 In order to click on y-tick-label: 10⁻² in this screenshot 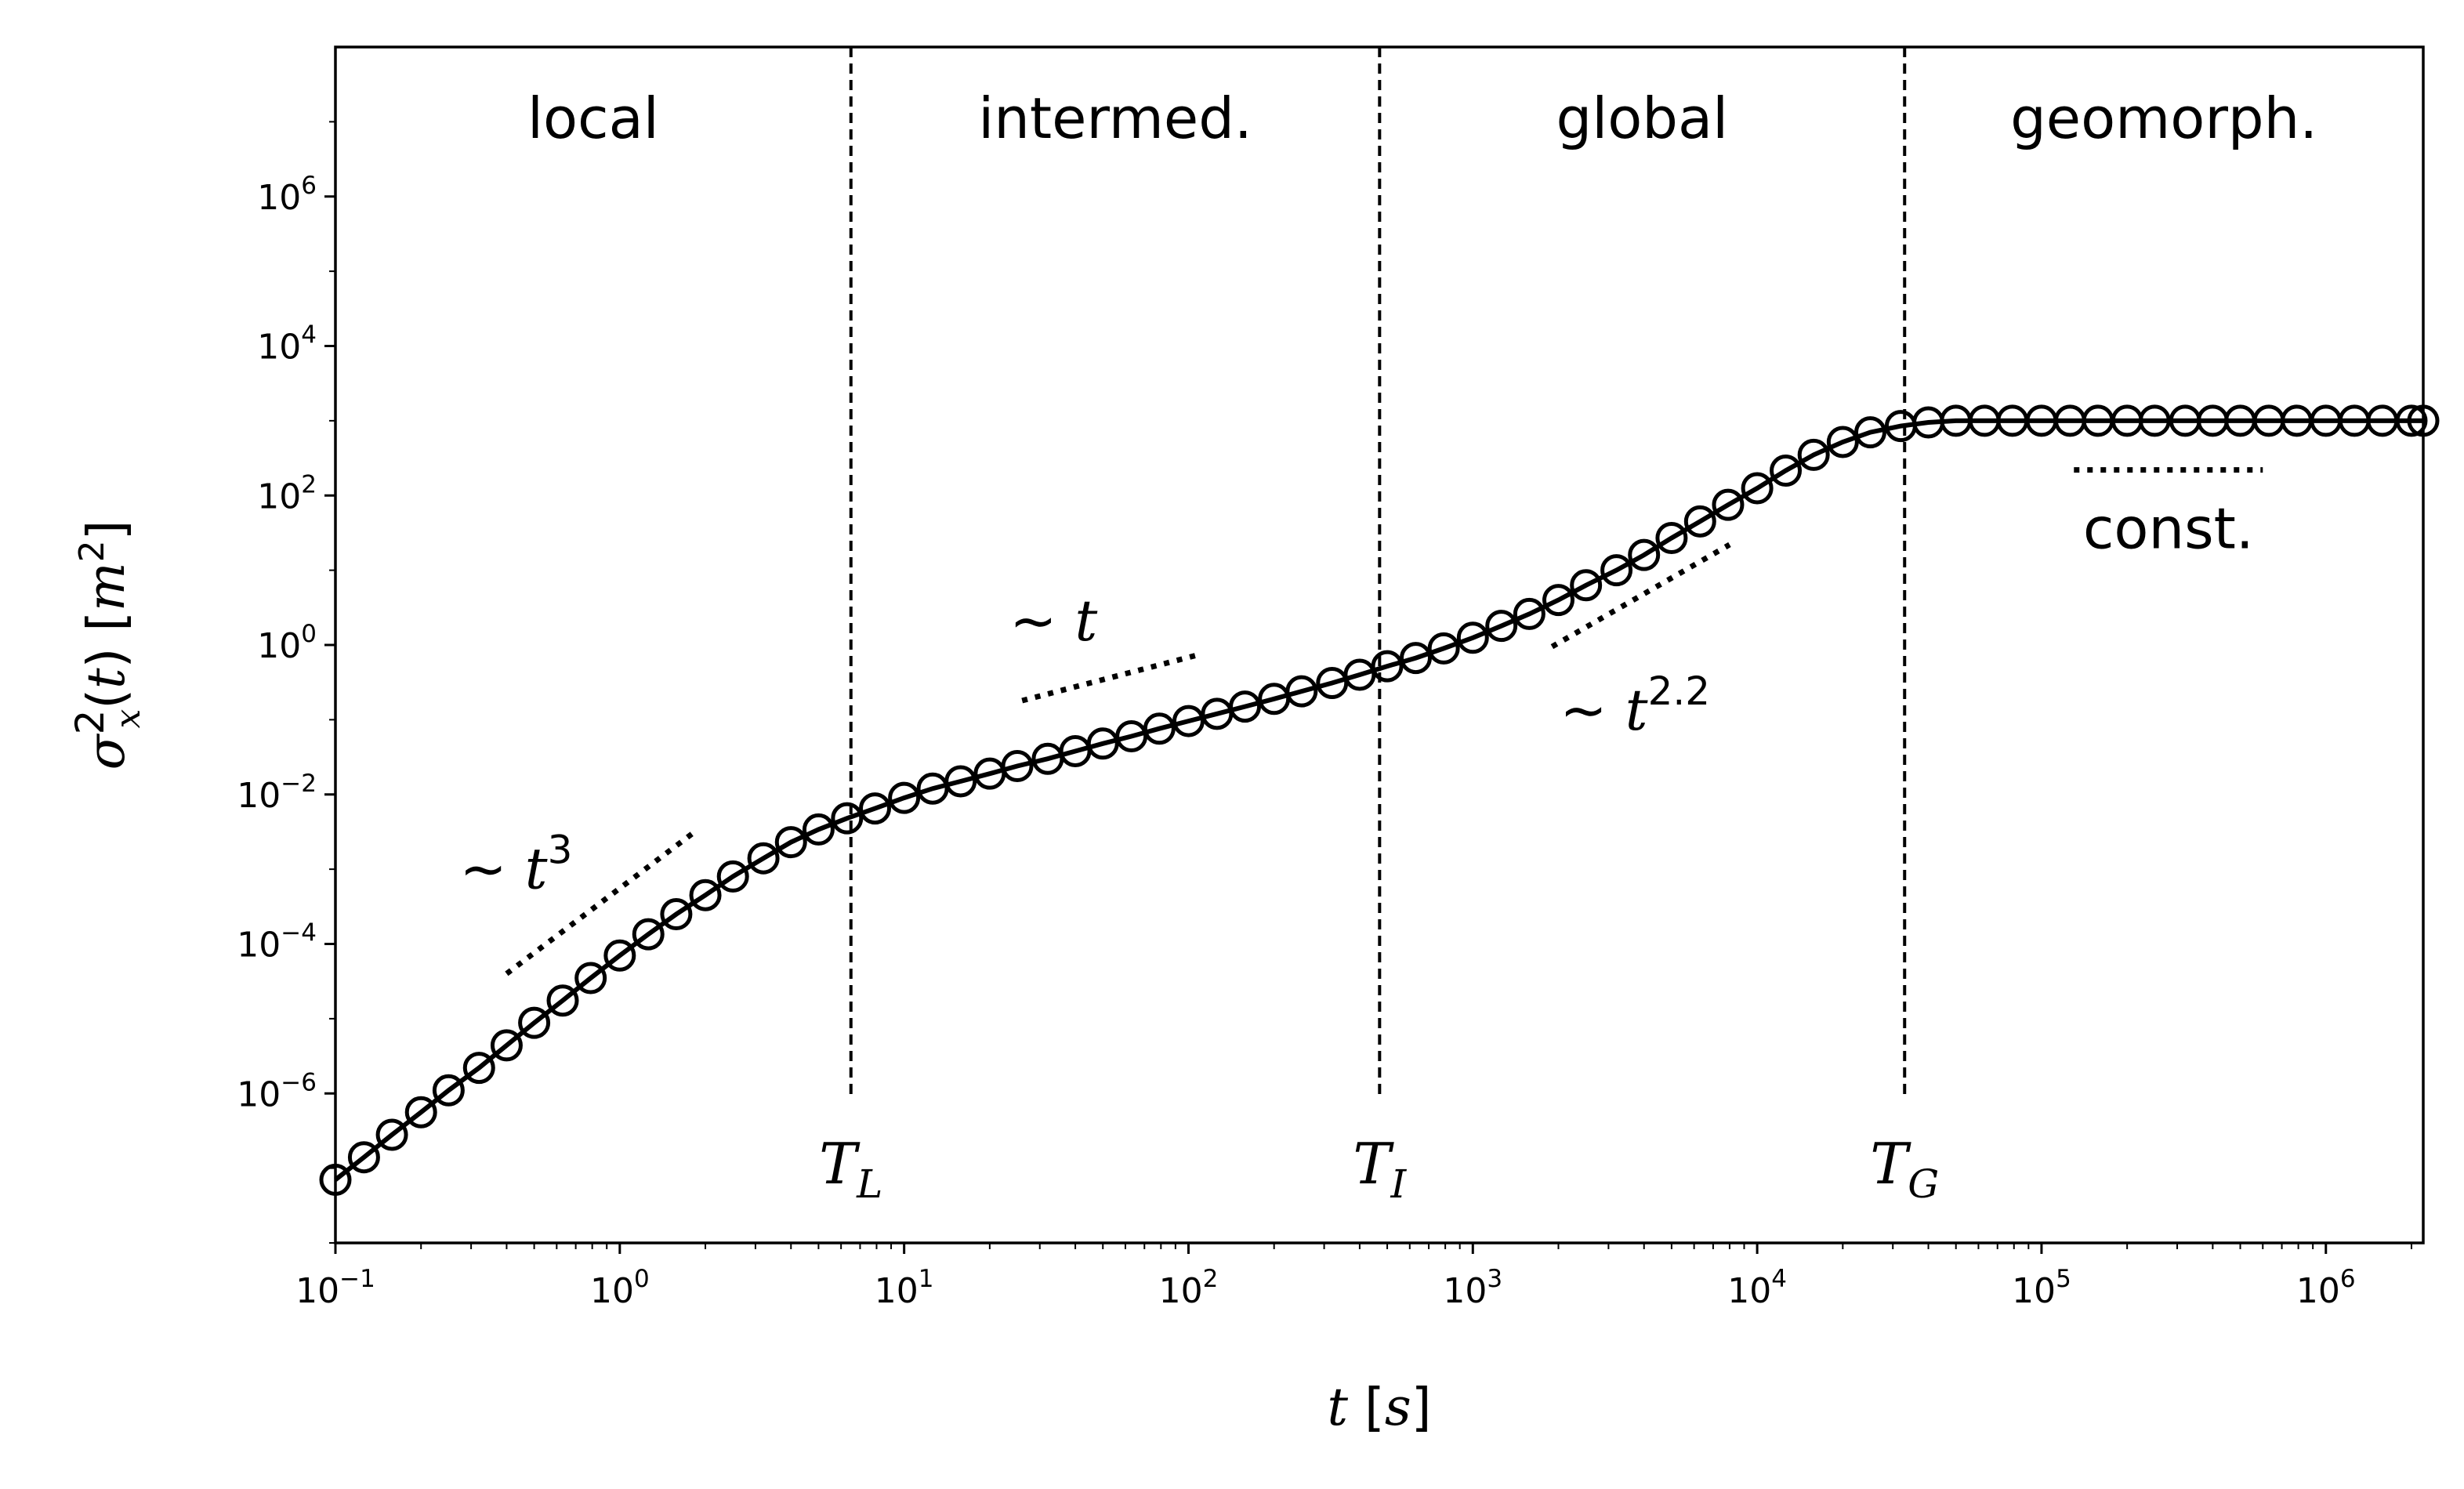, I will do `click(277, 793)`.